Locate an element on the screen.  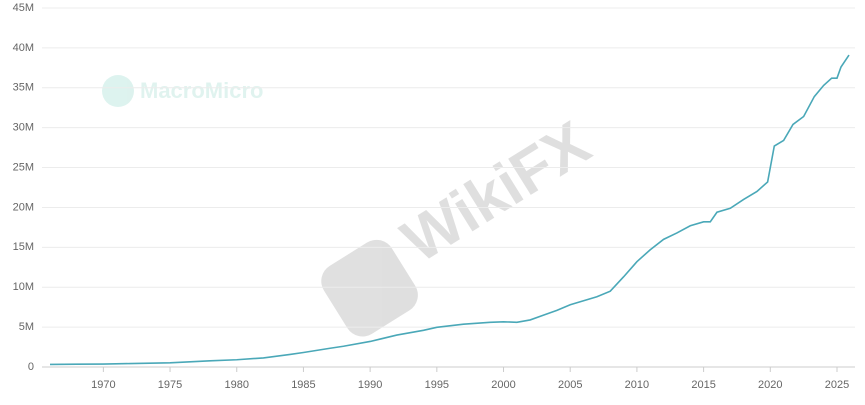
watermark-macromicro: MacroMicro is located at coordinates (182, 91).